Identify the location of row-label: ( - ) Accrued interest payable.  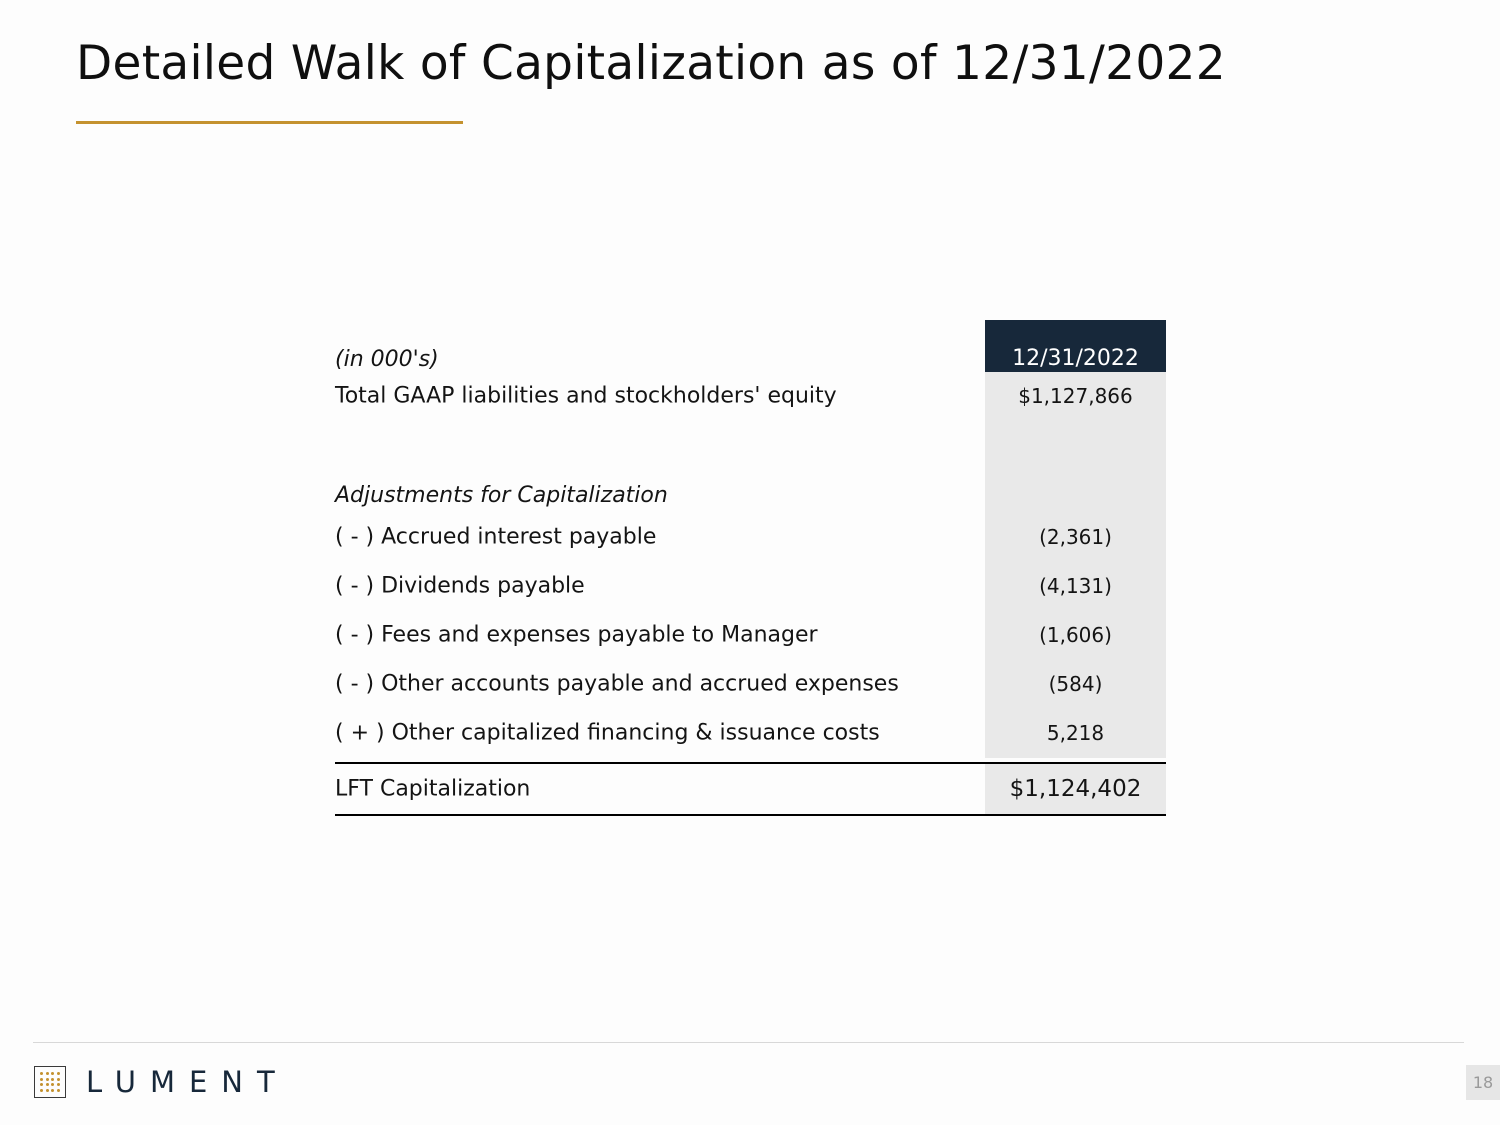
(496, 536).